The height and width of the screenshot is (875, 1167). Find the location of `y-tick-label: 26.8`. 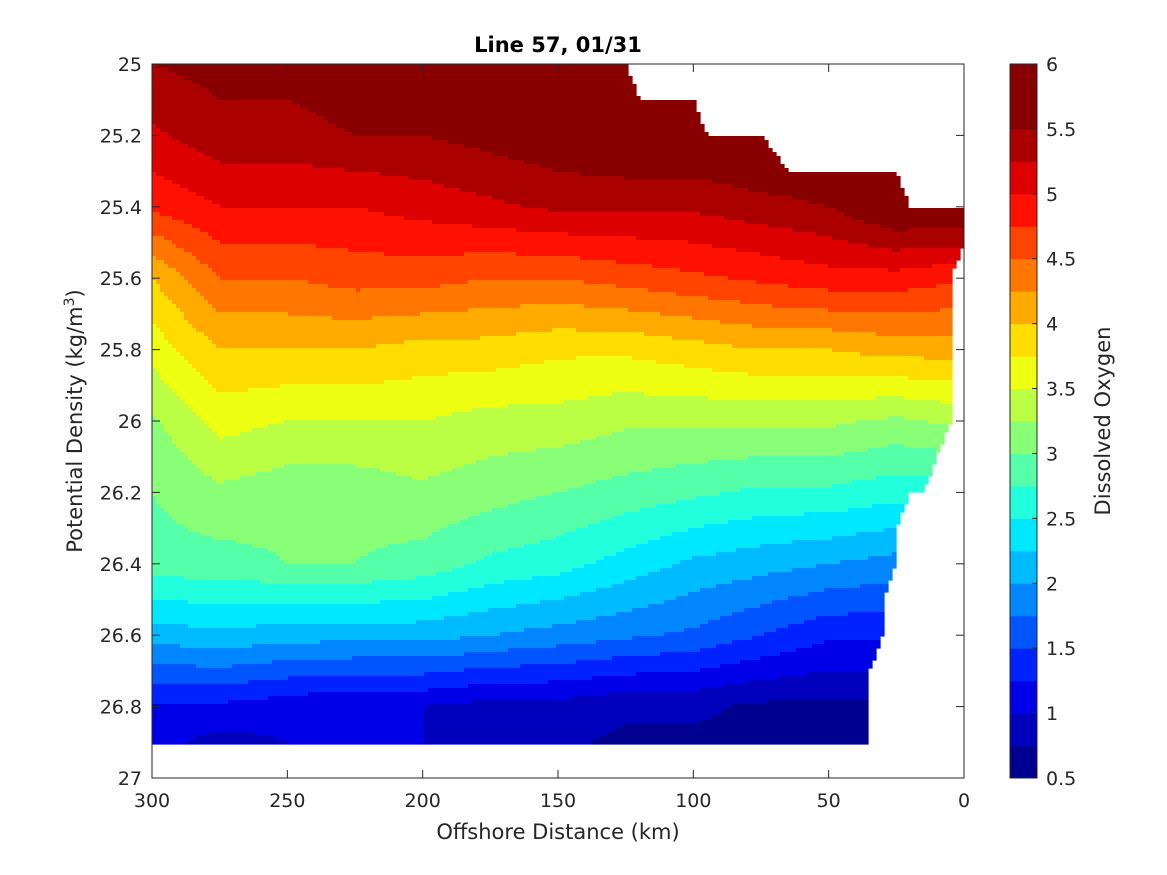

y-tick-label: 26.8 is located at coordinates (121, 708).